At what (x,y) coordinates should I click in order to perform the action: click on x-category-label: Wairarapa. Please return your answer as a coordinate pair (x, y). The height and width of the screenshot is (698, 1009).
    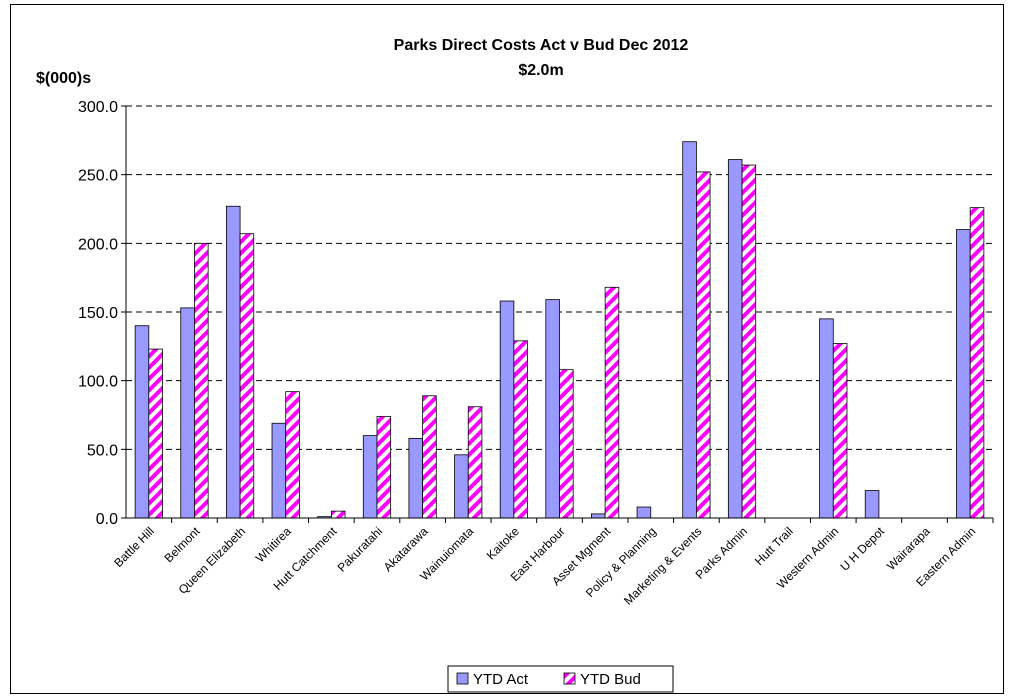
    Looking at the image, I should click on (908, 548).